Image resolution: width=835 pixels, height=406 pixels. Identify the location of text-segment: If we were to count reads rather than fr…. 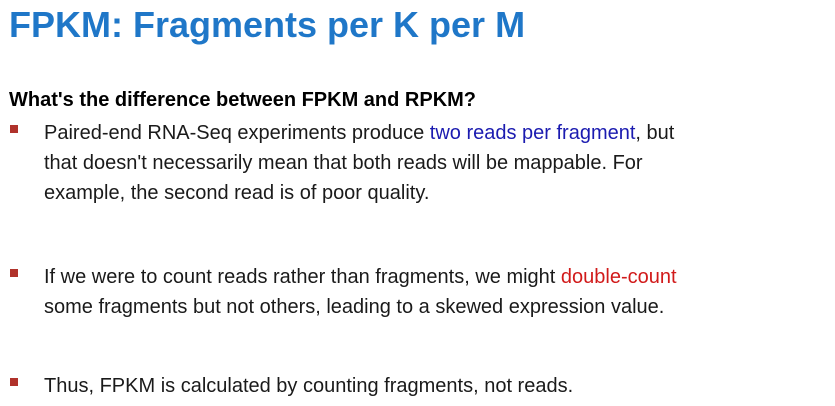
(302, 277).